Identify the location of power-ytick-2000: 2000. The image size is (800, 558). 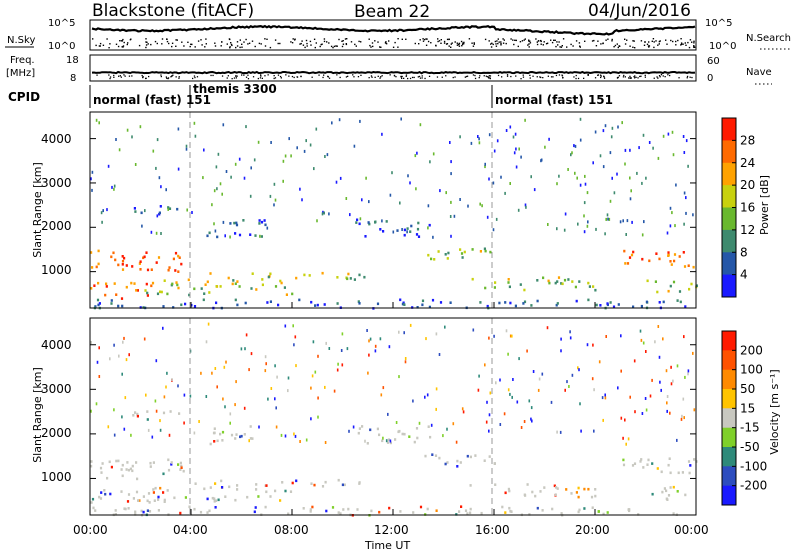
(56, 226).